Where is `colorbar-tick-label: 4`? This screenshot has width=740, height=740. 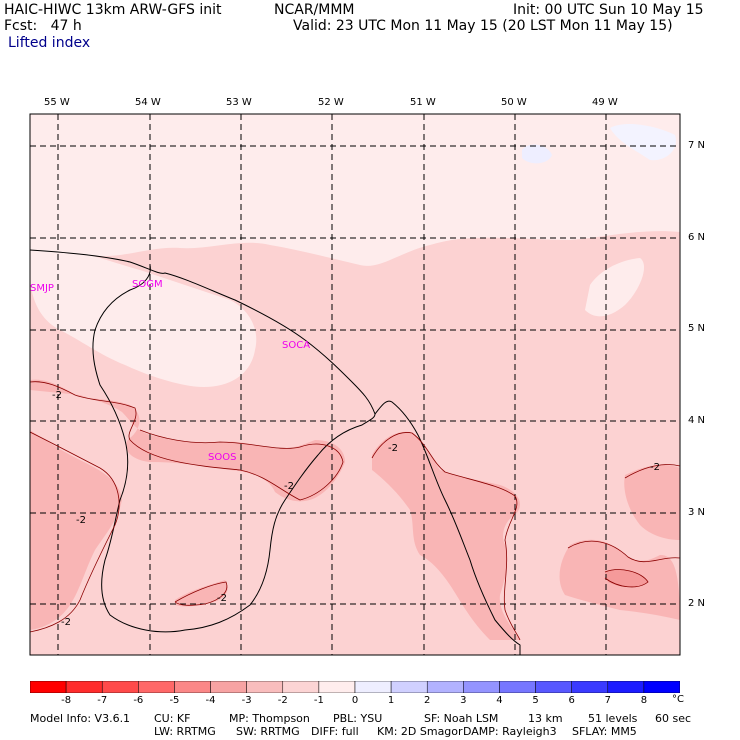
colorbar-tick-label: 4 is located at coordinates (499, 700).